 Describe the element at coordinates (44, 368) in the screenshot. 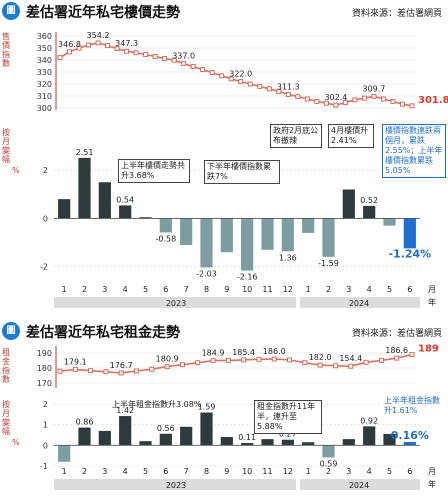

I see `y-tick-label: 180` at that location.